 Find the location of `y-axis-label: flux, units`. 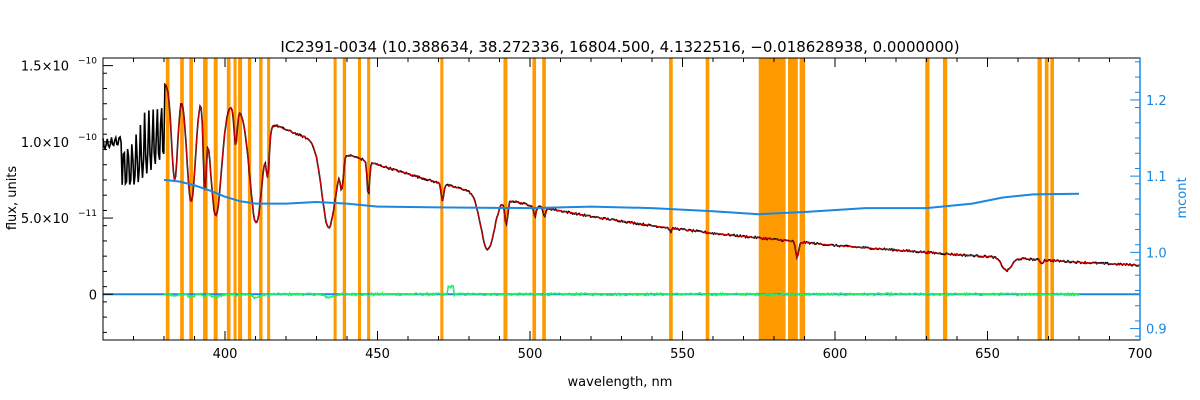

y-axis-label: flux, units is located at coordinates (12, 198).